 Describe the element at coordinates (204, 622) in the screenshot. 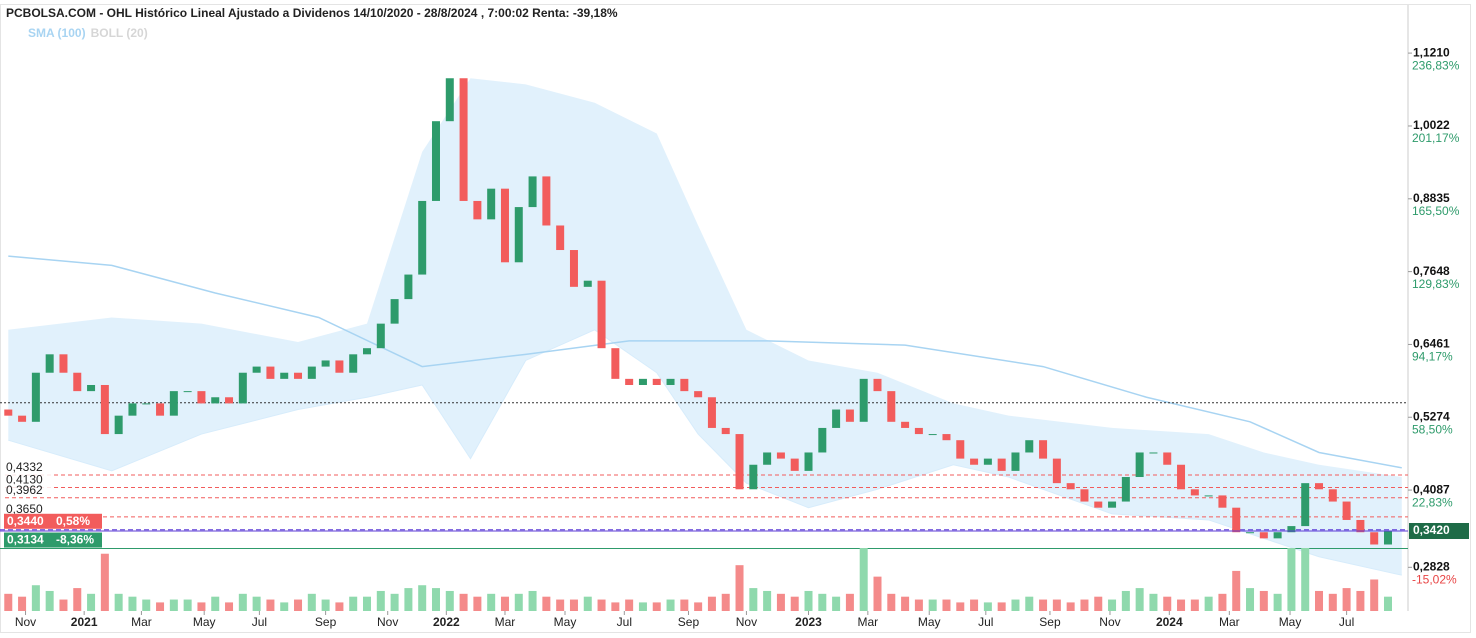

I see `x-tick-label: May` at that location.